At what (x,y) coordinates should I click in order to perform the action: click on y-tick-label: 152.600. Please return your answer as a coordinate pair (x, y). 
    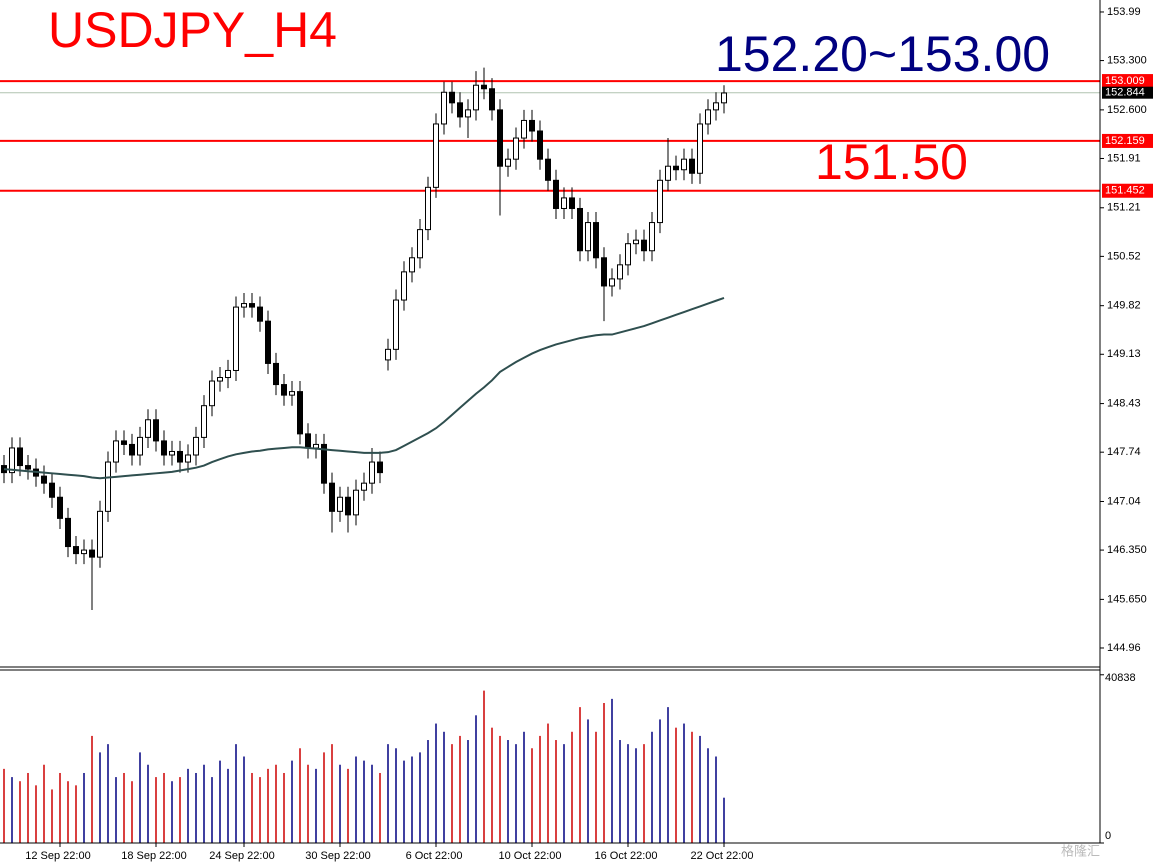
    Looking at the image, I should click on (1127, 110).